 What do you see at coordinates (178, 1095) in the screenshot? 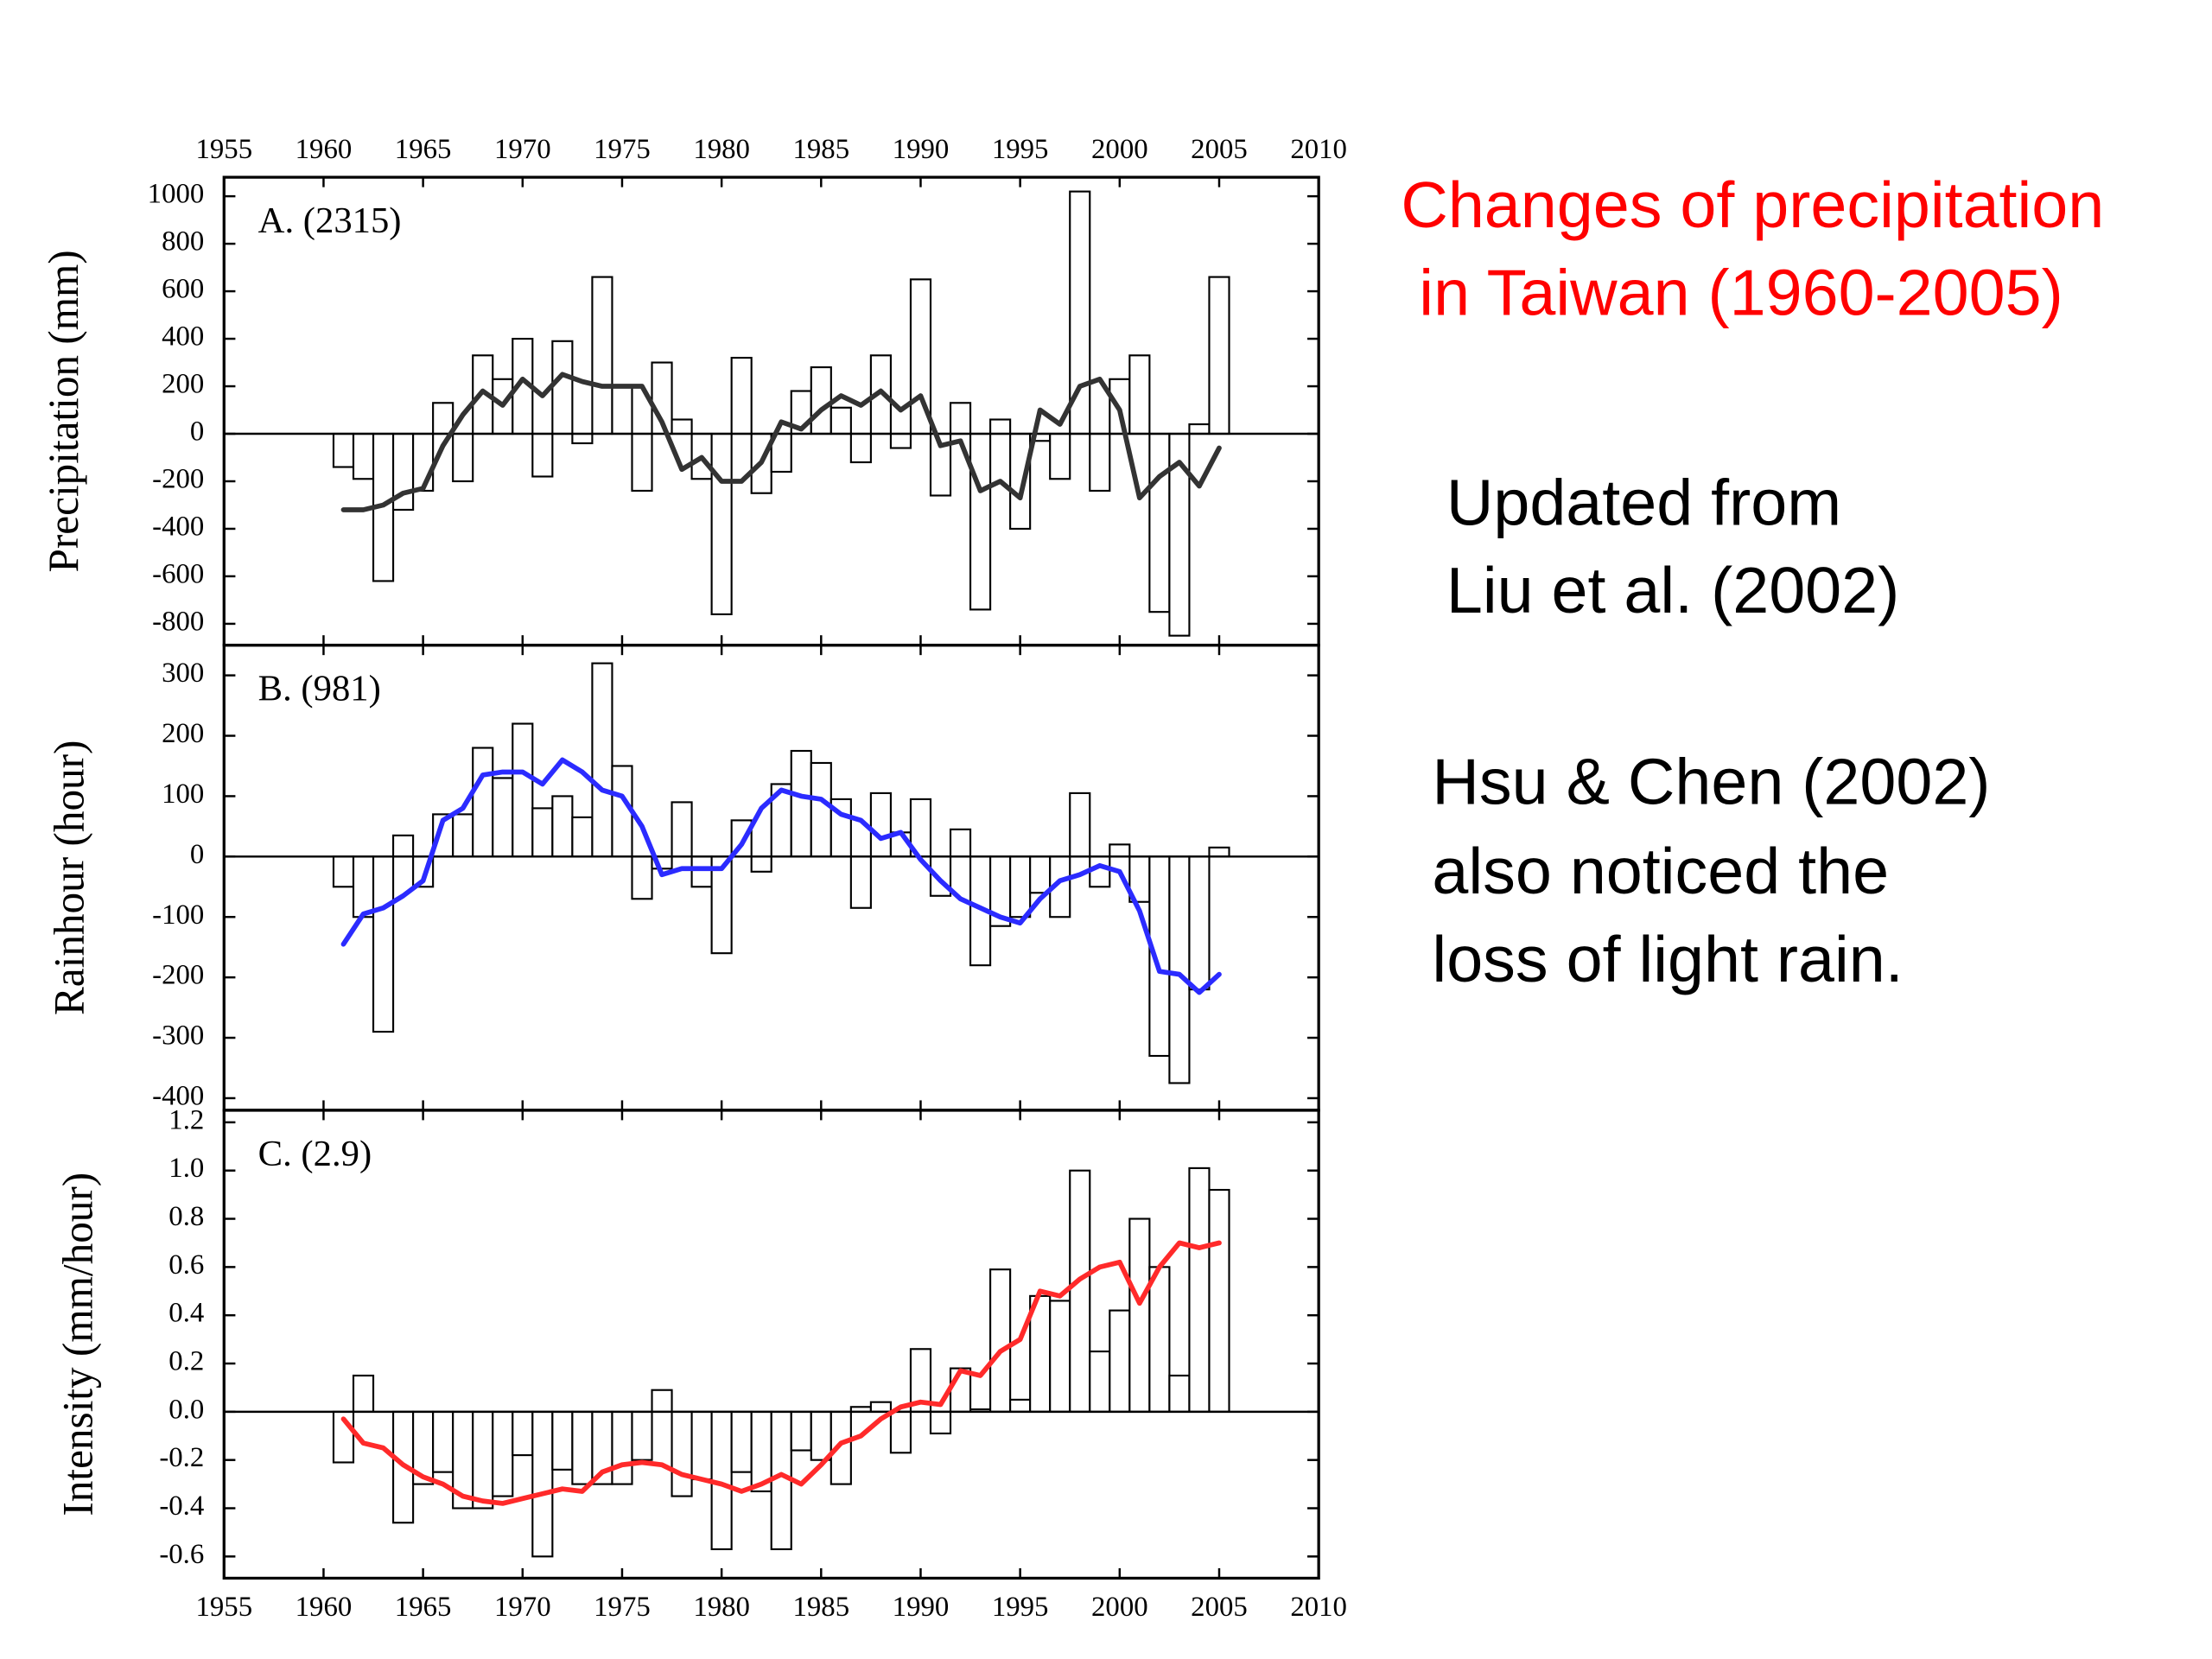
I see `y-tick-label: -400` at bounding box center [178, 1095].